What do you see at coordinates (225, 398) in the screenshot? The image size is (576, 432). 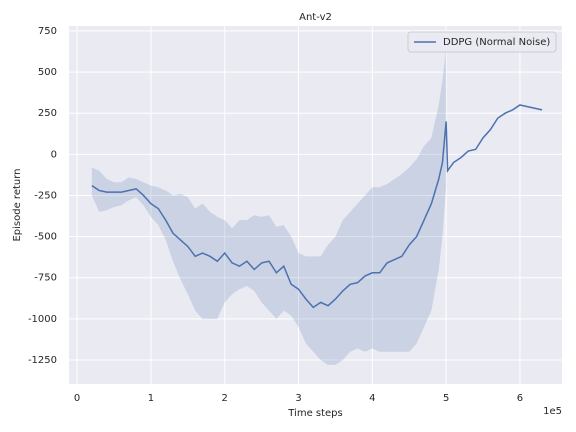 I see `x-tick-label: 2` at bounding box center [225, 398].